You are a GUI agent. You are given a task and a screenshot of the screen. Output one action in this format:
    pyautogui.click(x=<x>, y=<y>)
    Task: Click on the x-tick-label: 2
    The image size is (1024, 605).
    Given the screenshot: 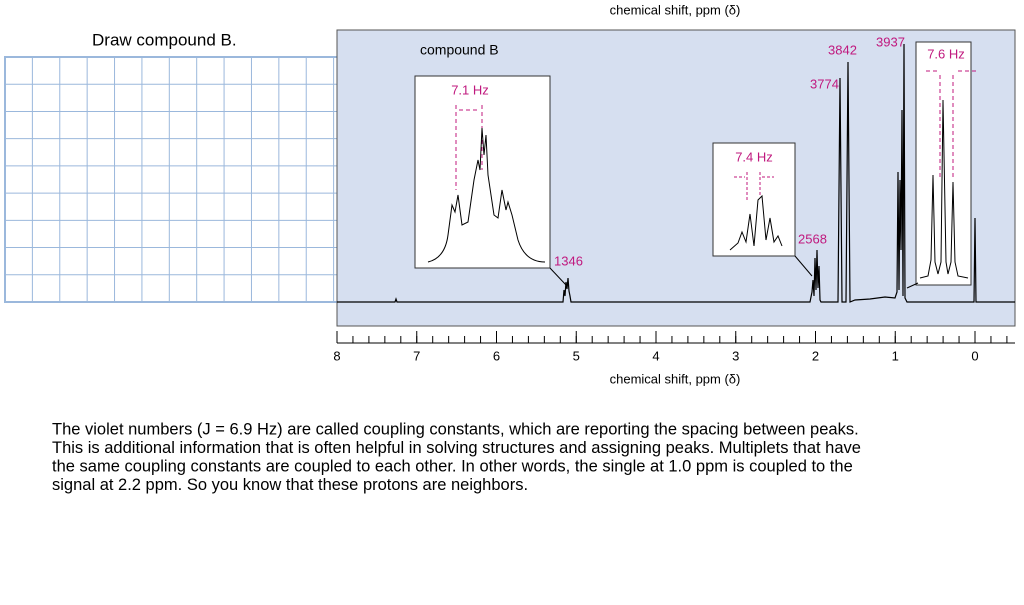 What is the action you would take?
    pyautogui.click(x=815, y=355)
    